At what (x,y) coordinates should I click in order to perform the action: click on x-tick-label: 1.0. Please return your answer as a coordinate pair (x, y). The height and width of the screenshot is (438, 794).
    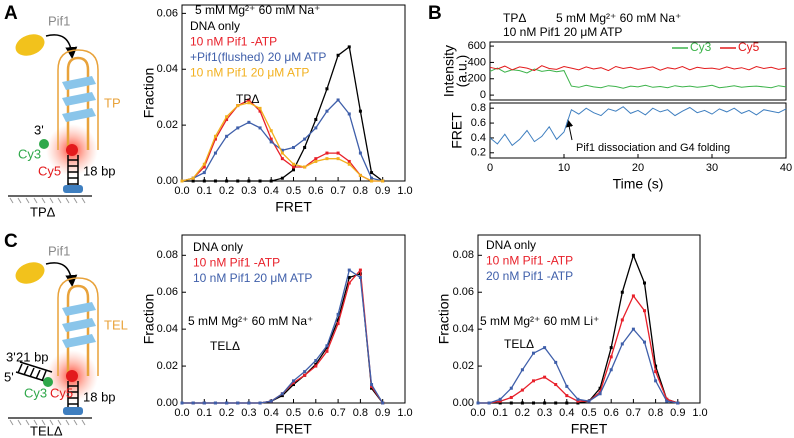
    Looking at the image, I should click on (699, 413).